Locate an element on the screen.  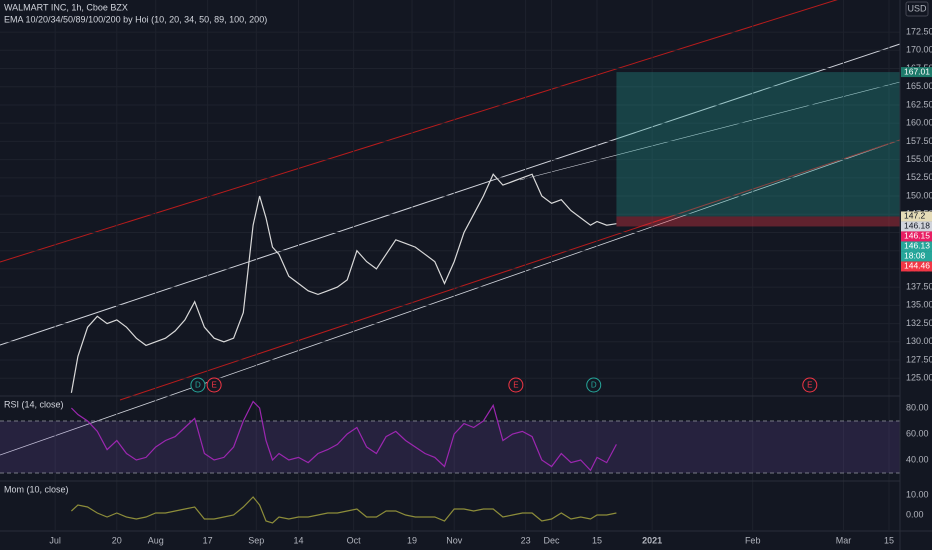
x-tick-label: Jul is located at coordinates (55, 540).